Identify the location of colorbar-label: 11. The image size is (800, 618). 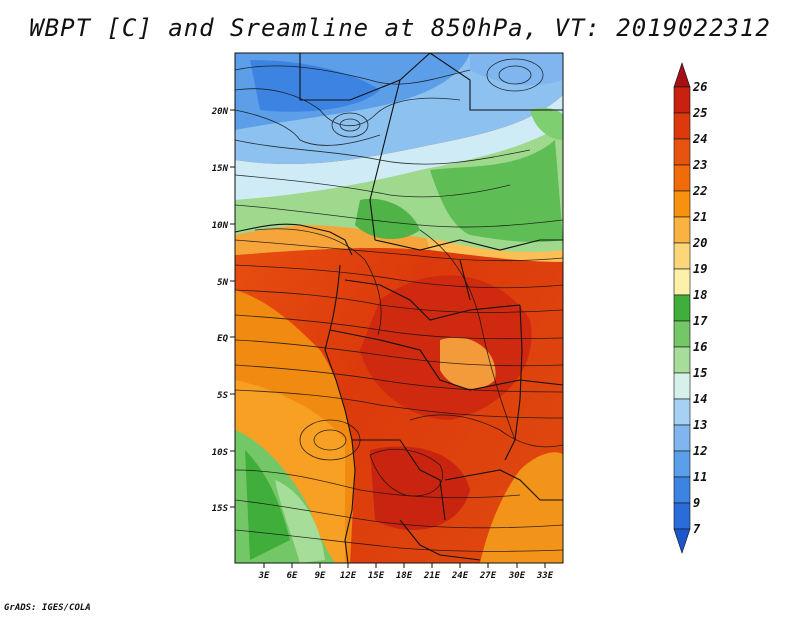
(700, 477).